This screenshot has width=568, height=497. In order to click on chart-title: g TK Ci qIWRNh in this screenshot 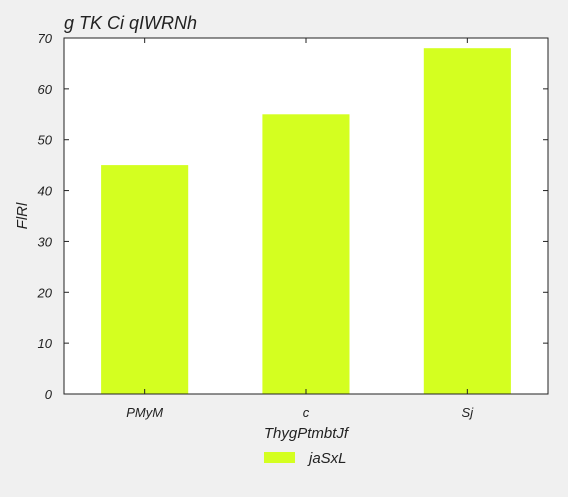, I will do `click(130, 23)`.